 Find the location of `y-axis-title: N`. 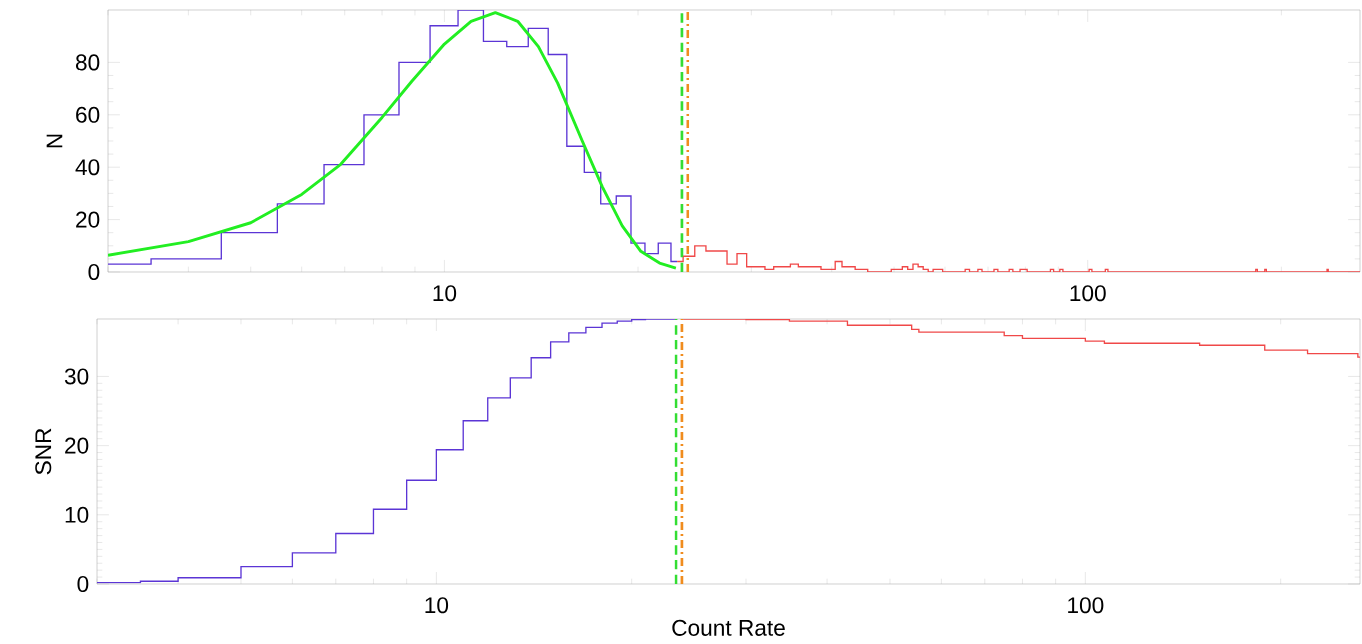

y-axis-title: N is located at coordinates (54, 141).